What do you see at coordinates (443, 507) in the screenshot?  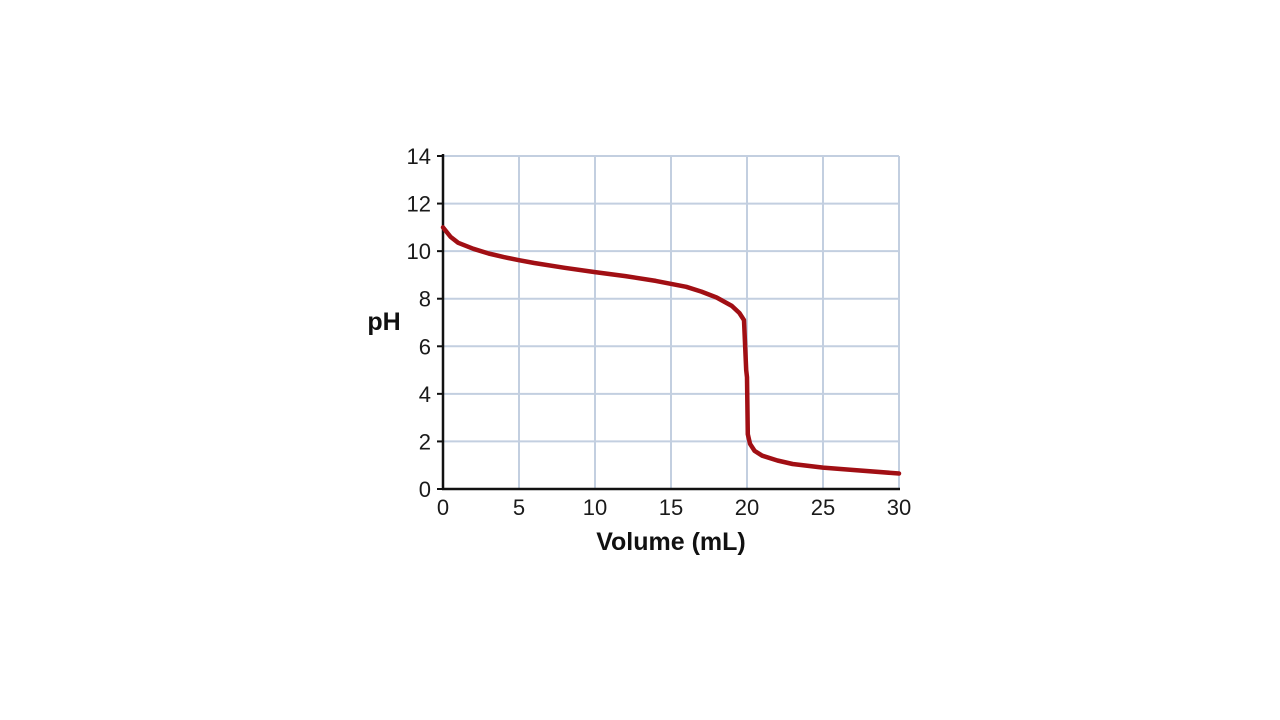 I see `x-tick-label: 0` at bounding box center [443, 507].